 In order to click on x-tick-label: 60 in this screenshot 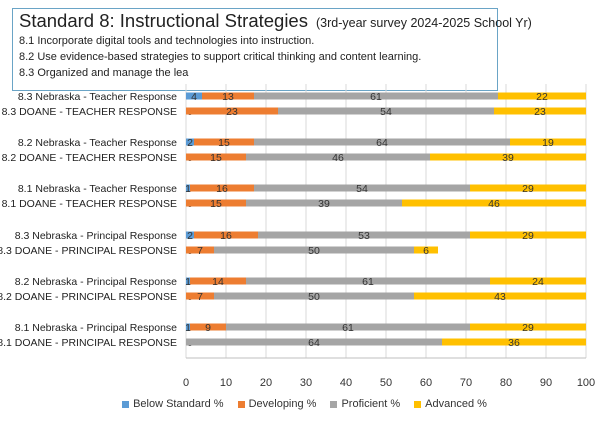, I will do `click(426, 383)`.